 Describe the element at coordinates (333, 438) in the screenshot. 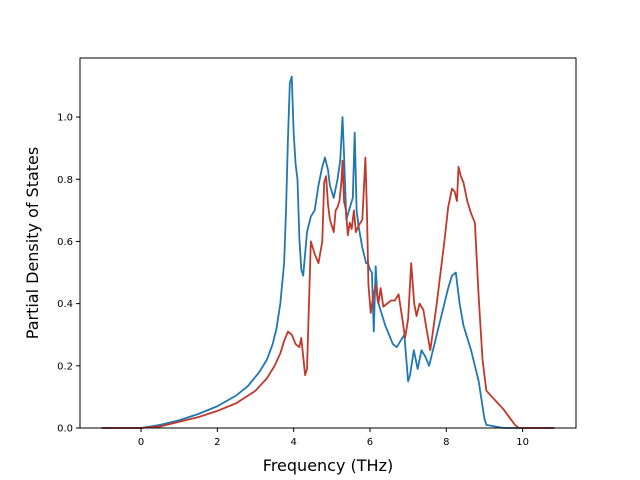

I see `x-axis-ticks: 0 2 4 6 8 10` at that location.